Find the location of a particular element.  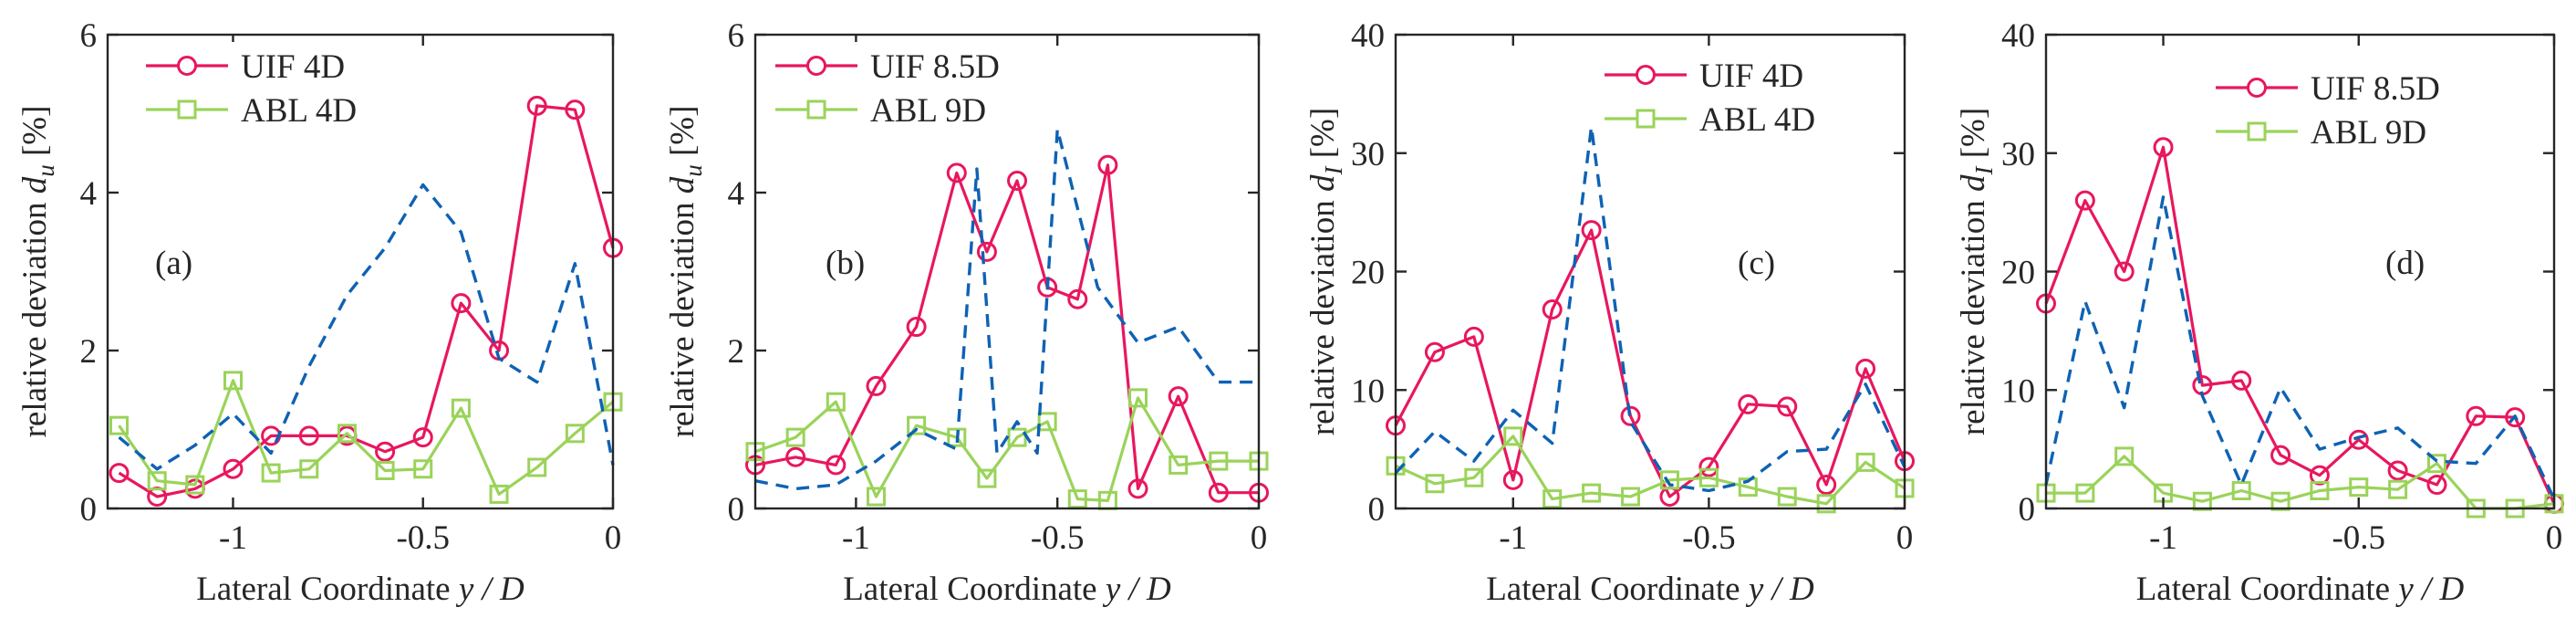

y-tick-label: 10 is located at coordinates (1368, 391).